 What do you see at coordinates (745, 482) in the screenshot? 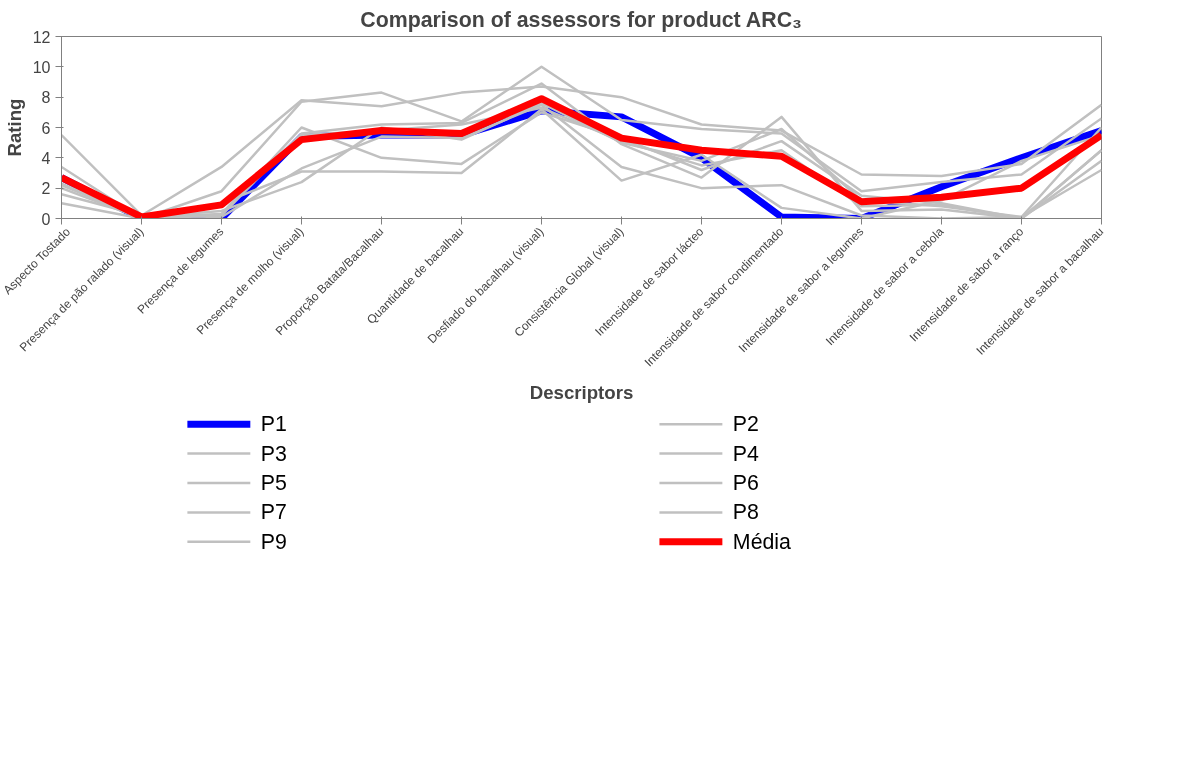
I see `legend-label: P6` at bounding box center [745, 482].